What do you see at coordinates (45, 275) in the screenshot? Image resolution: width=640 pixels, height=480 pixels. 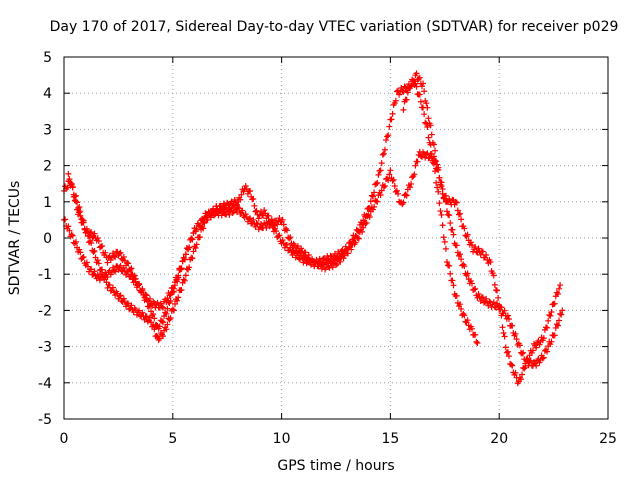 I see `y-tick-label: -1` at bounding box center [45, 275].